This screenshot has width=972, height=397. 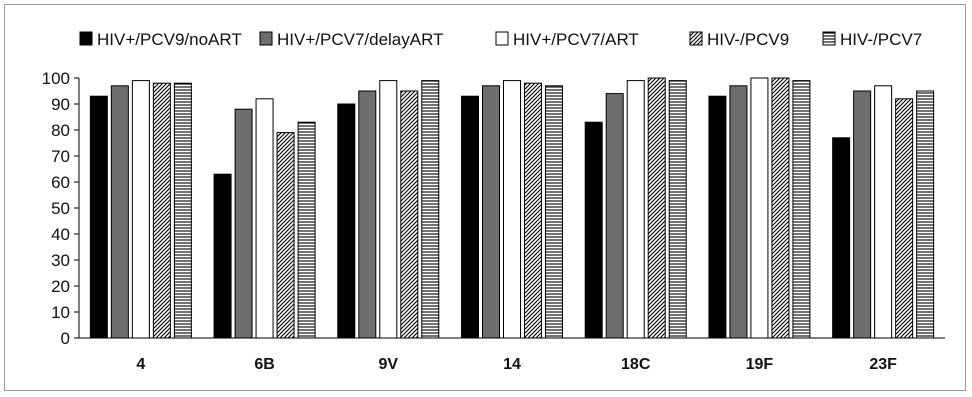 What do you see at coordinates (60, 104) in the screenshot?
I see `y-tick-label: 90` at bounding box center [60, 104].